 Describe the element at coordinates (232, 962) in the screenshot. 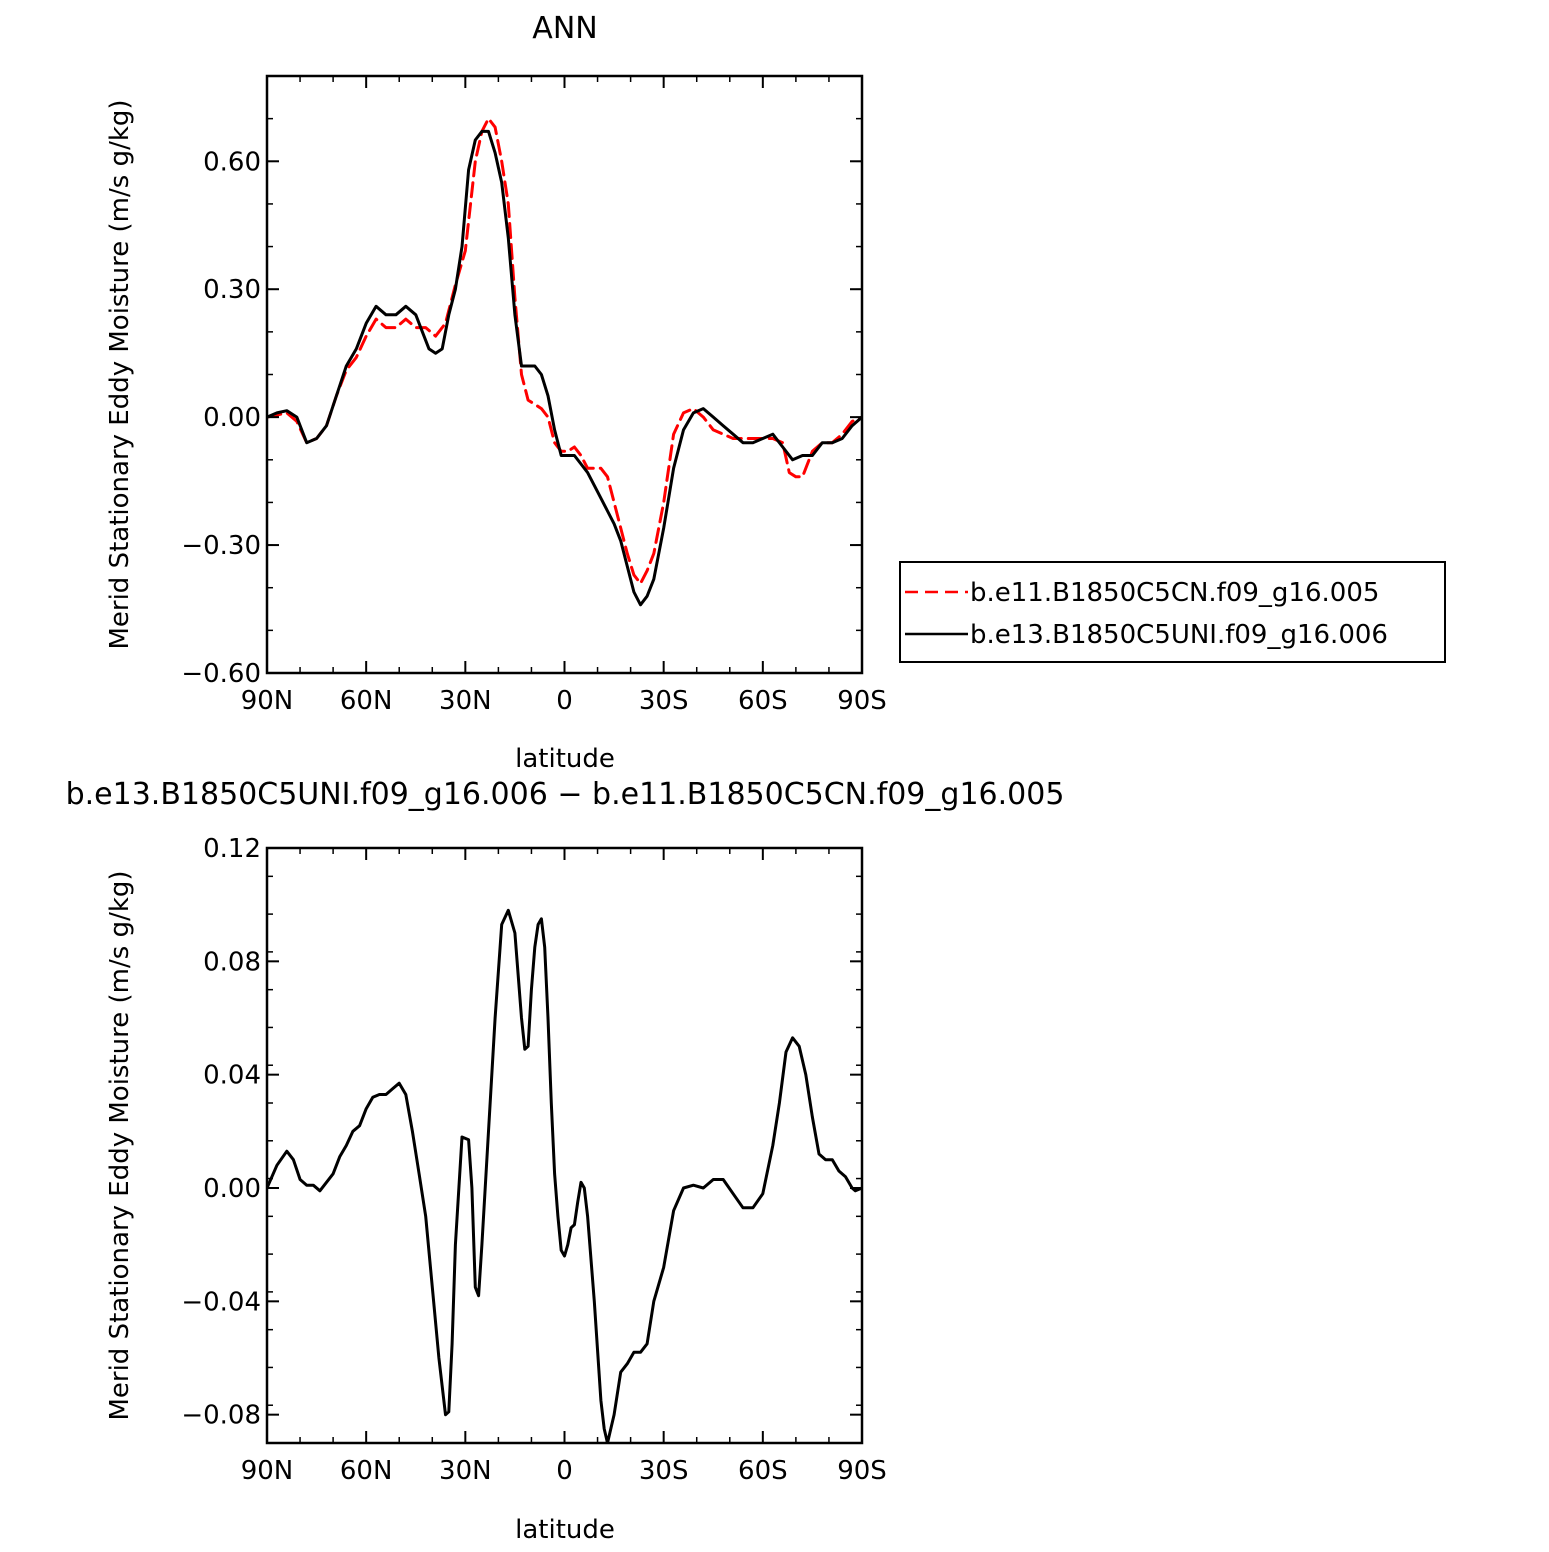

I see `bottom-y-tick-label: 0.08` at that location.